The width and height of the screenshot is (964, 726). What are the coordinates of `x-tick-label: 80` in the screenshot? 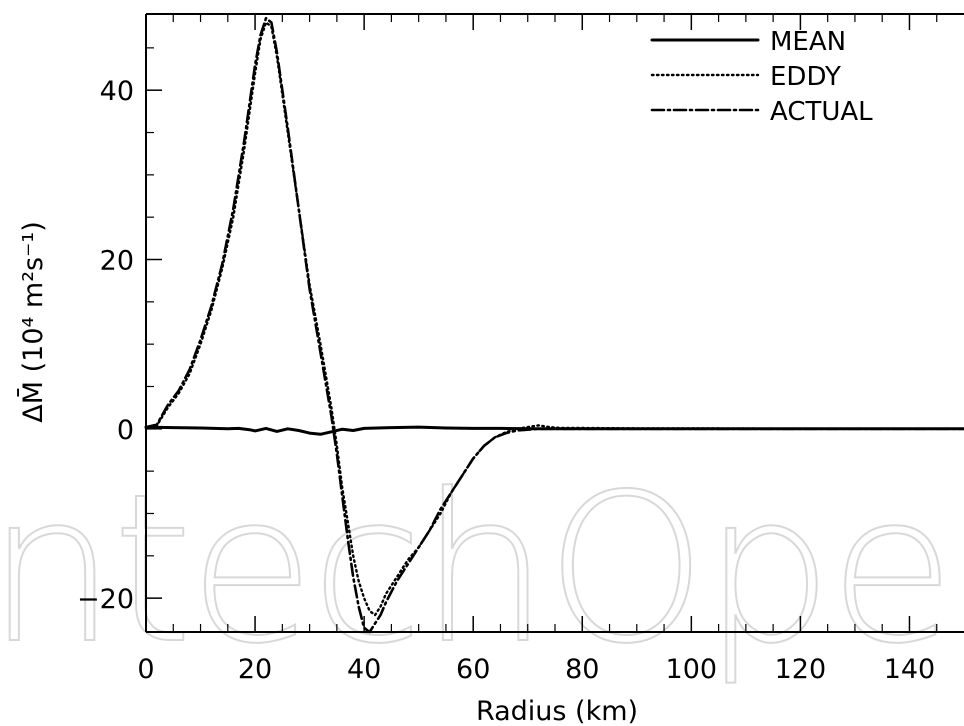 It's located at (582, 669).